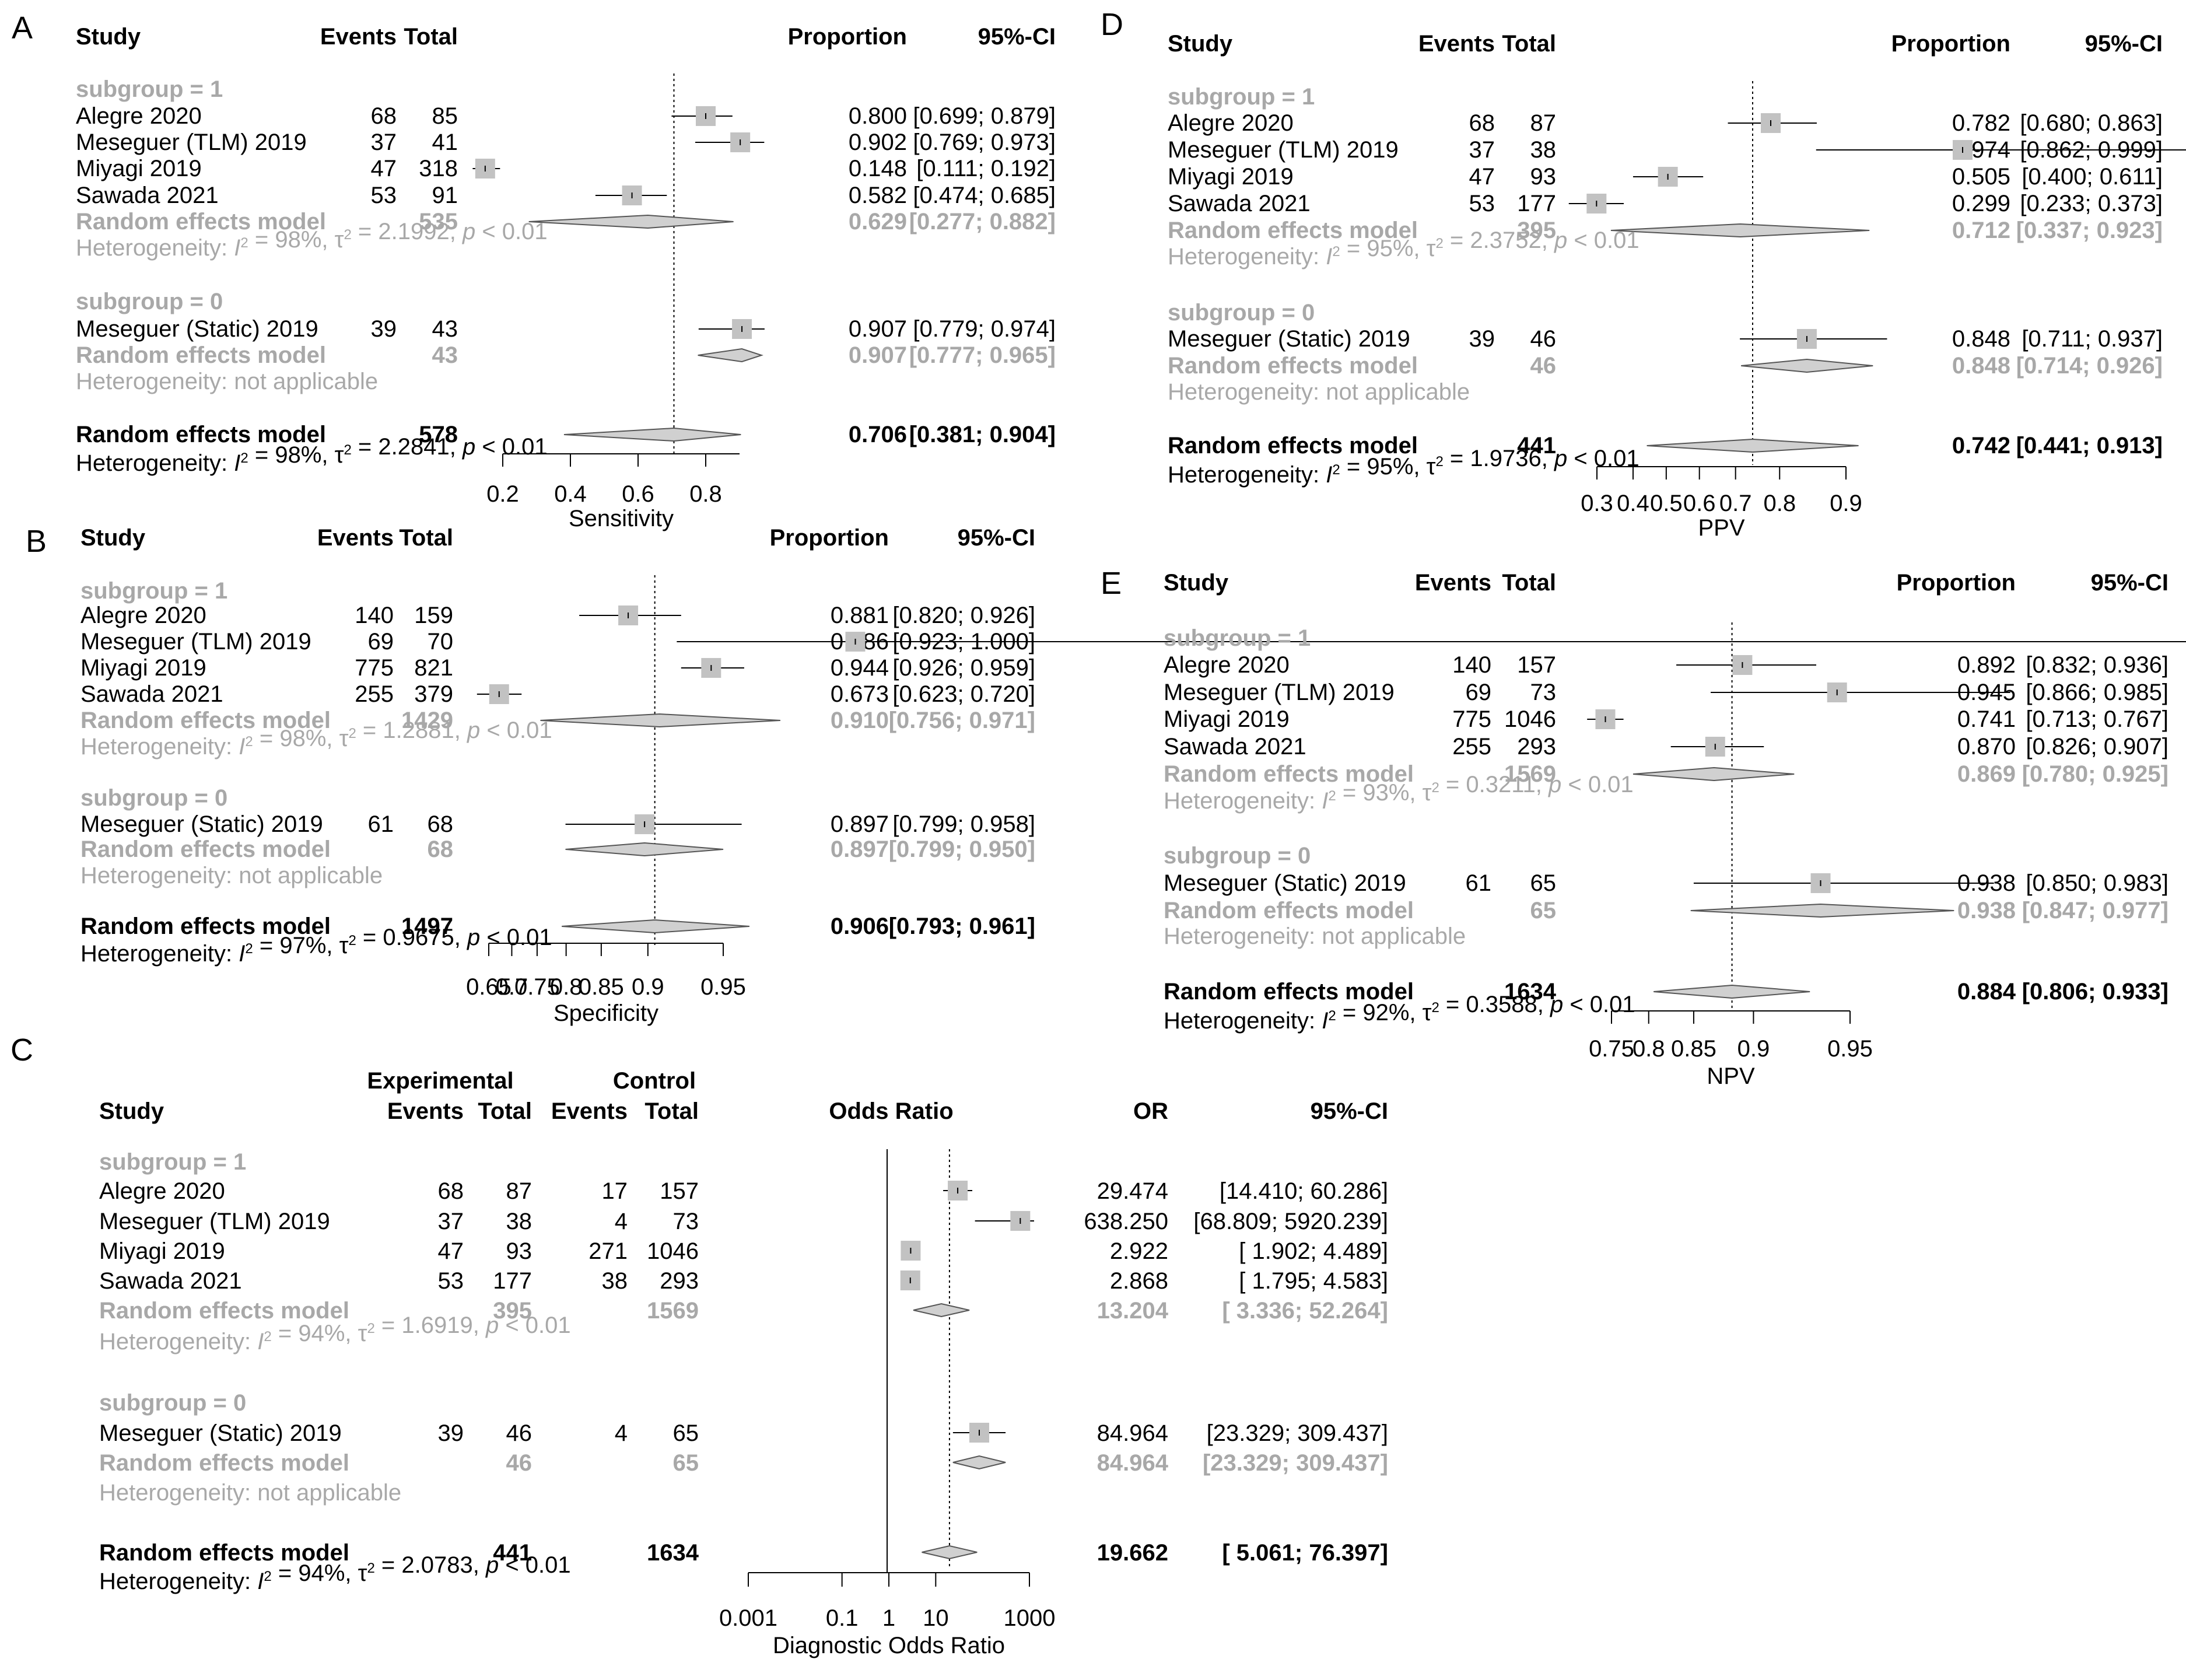 Image resolution: width=2186 pixels, height=1680 pixels. What do you see at coordinates (891, 1111) in the screenshot?
I see `column-header: Odds Ratio` at bounding box center [891, 1111].